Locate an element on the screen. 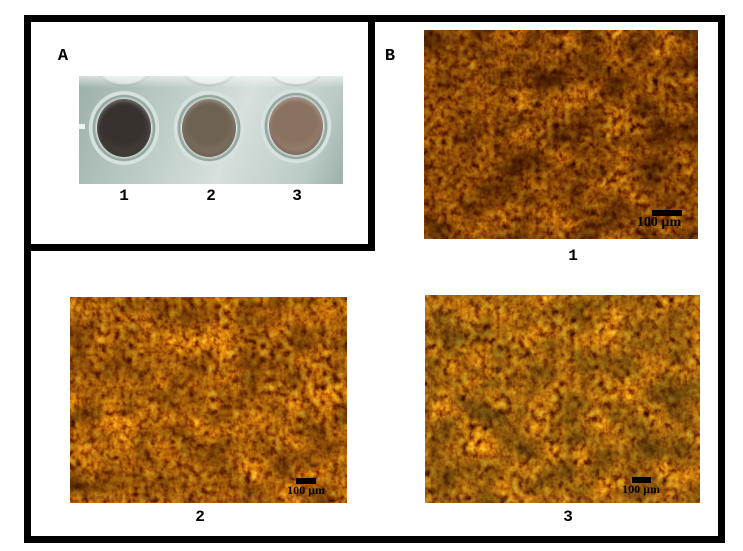  micrograph-2-image is located at coordinates (208, 400).